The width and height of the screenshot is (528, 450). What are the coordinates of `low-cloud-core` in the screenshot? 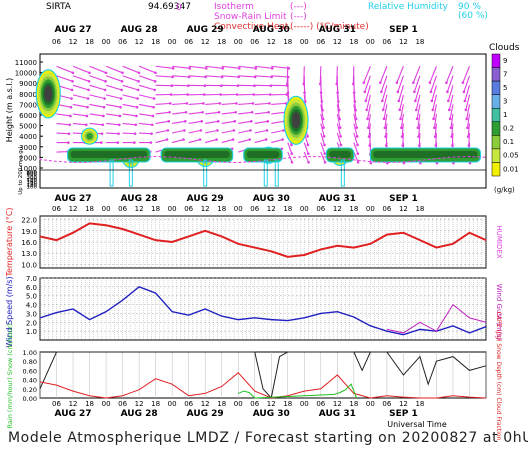 It's located at (197, 154).